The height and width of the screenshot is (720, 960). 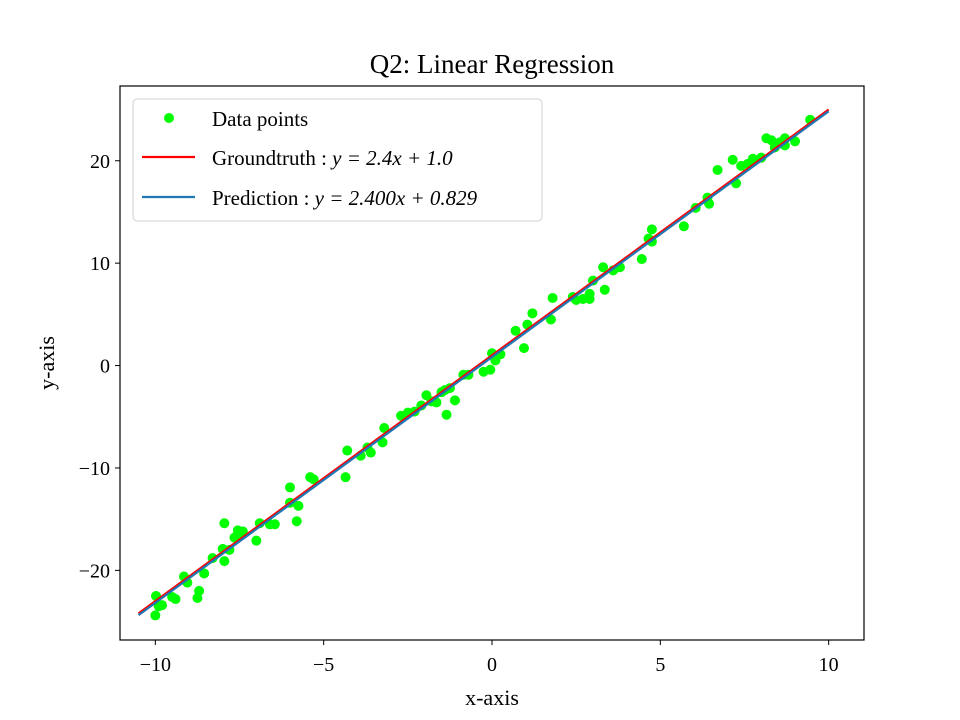 I want to click on y-tick-label: 0, so click(x=105, y=367).